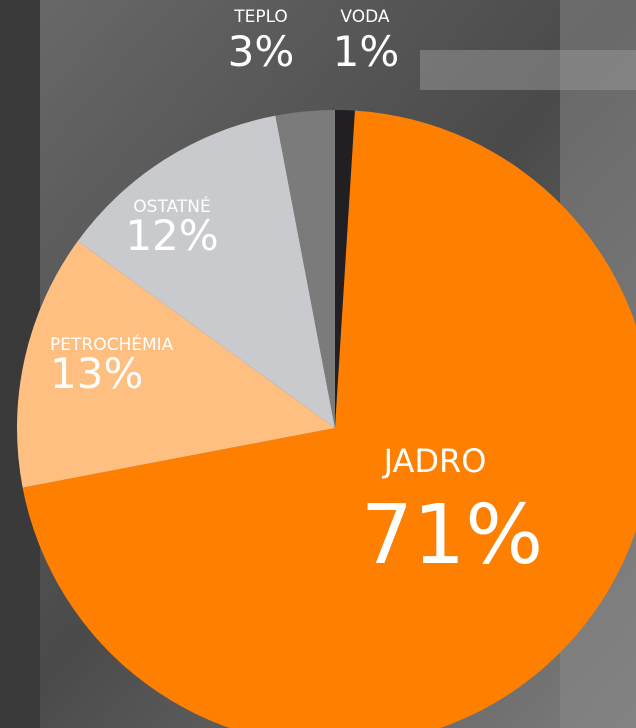 This screenshot has width=636, height=728. What do you see at coordinates (261, 51) in the screenshot?
I see `slice-value: 3%` at bounding box center [261, 51].